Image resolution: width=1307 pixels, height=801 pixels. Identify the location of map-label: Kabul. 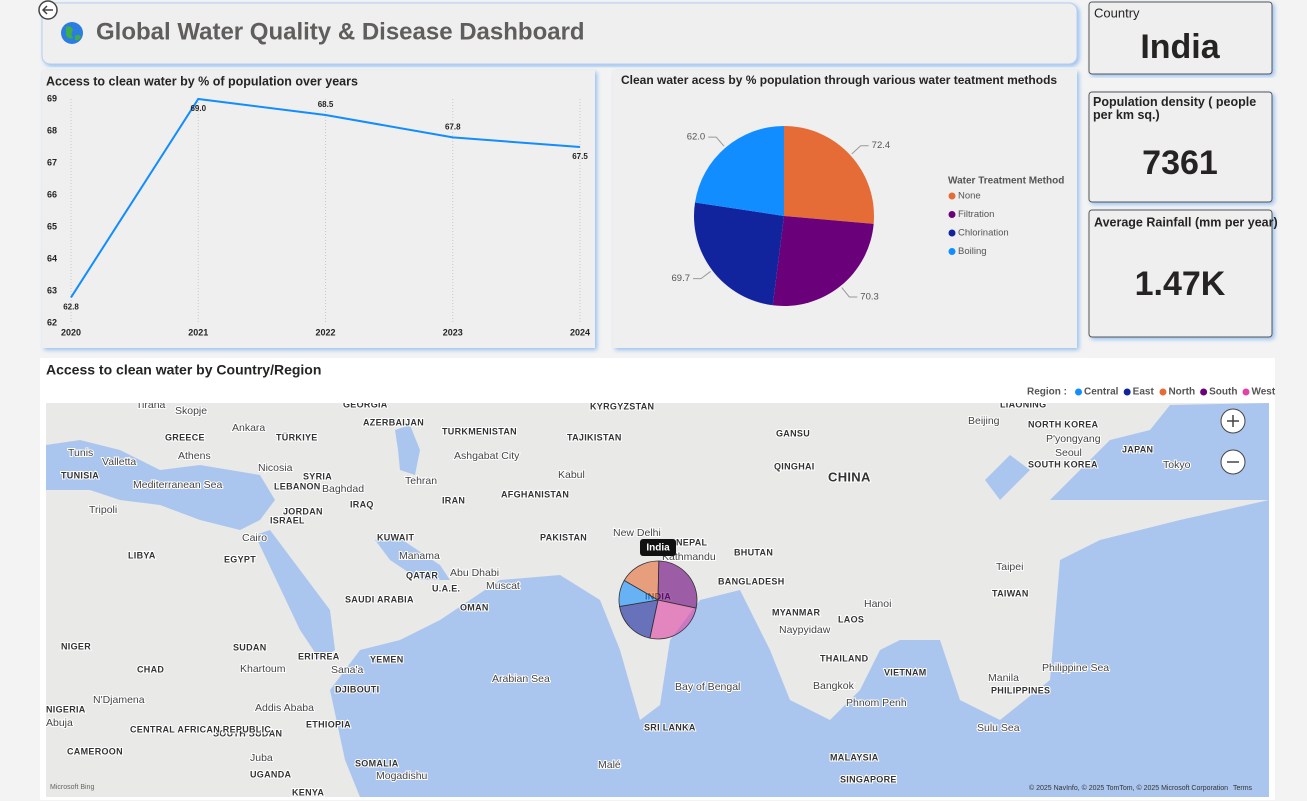
(571, 475).